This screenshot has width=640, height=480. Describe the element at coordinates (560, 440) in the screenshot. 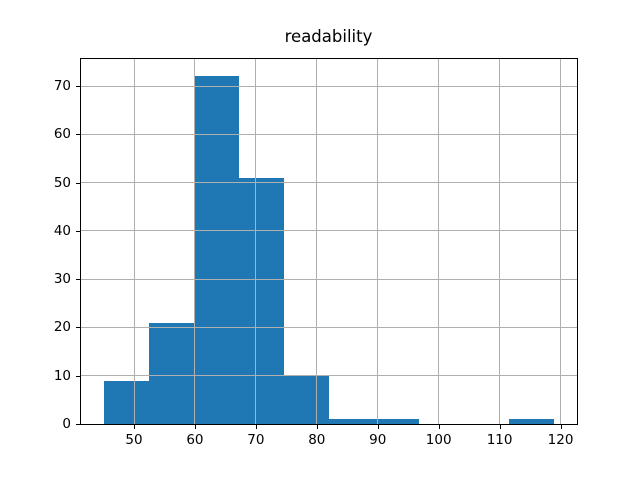

I see `x-axis-tick-label: 120` at that location.